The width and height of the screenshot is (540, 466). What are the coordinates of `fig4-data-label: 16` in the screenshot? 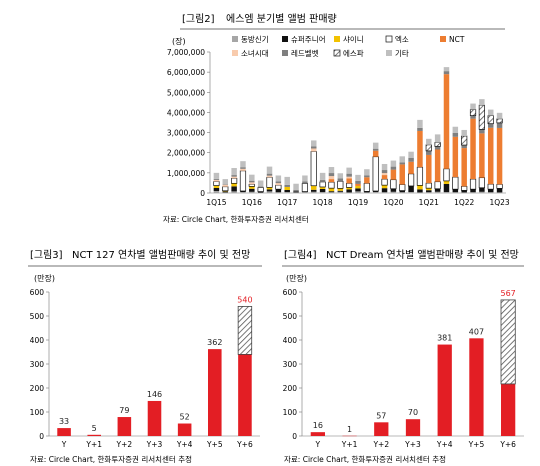 It's located at (318, 425).